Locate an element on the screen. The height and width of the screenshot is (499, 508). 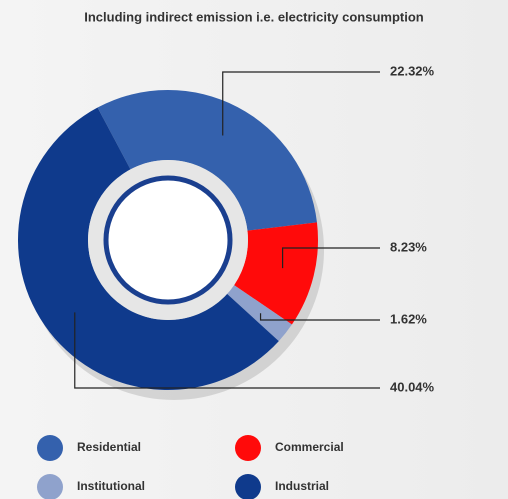
legend-label: Institutional is located at coordinates (111, 486).